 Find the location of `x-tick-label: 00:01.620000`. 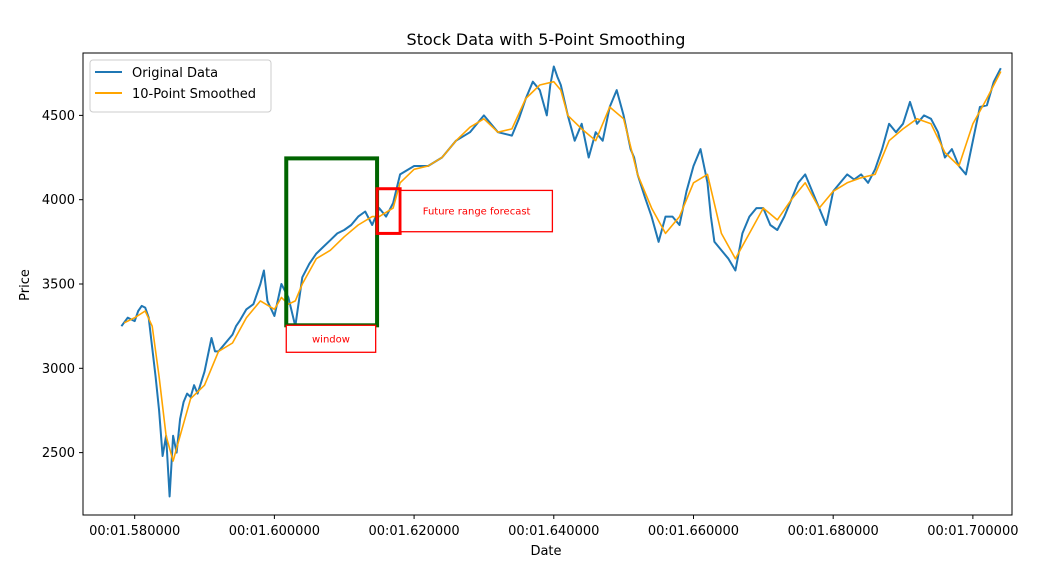

x-tick-label: 00:01.620000 is located at coordinates (413, 531).